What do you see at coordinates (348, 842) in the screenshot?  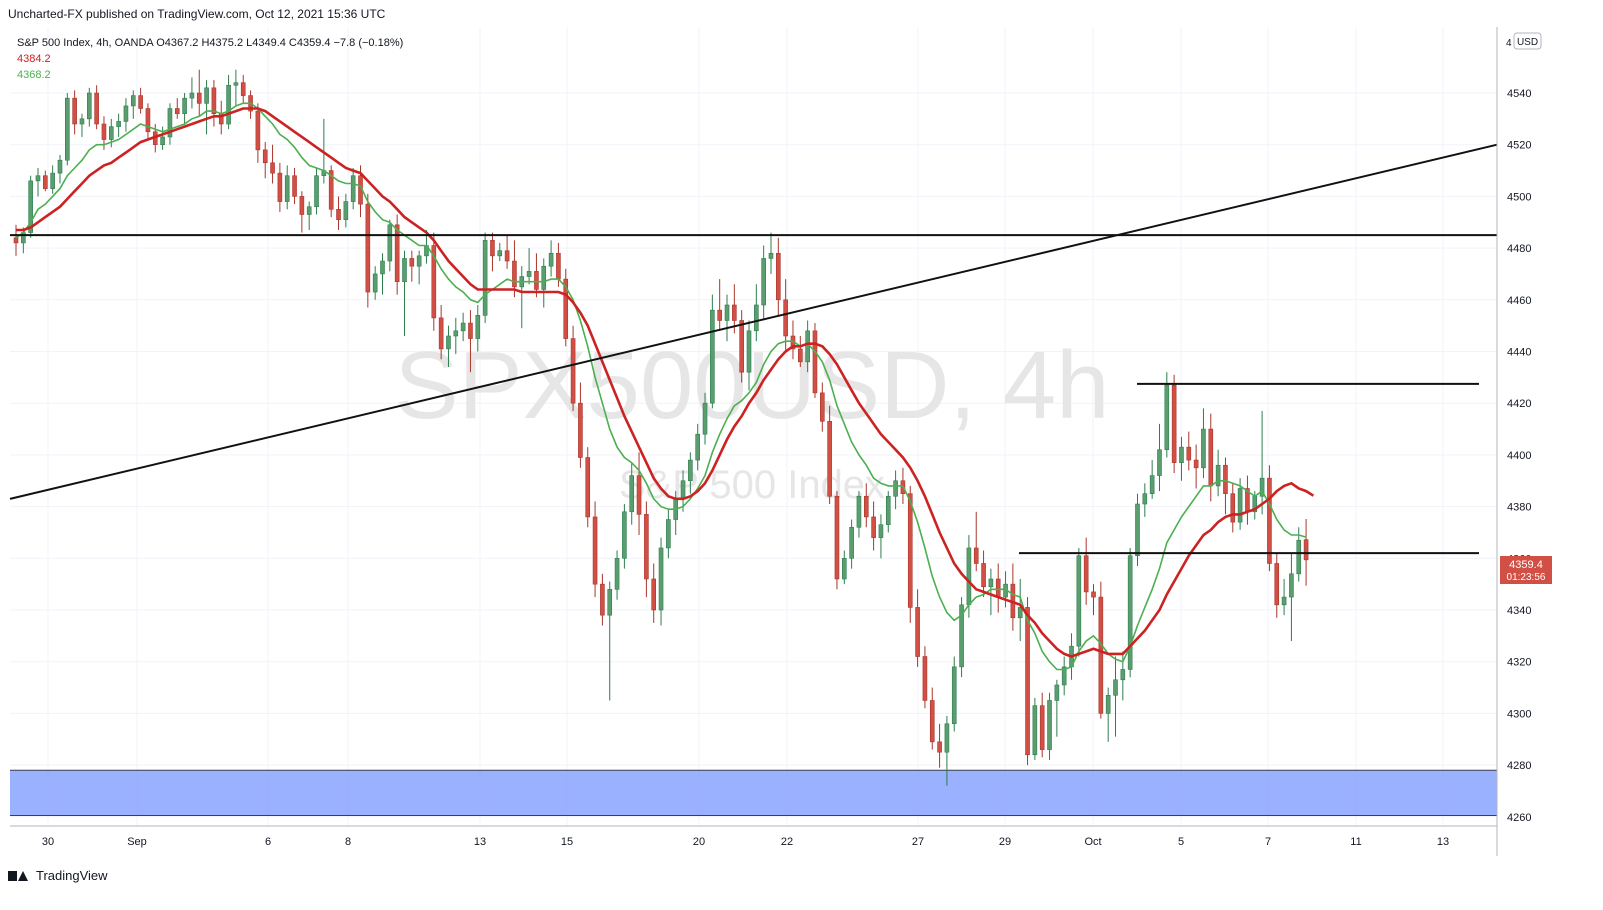 I see `time-tick-label: 8` at bounding box center [348, 842].